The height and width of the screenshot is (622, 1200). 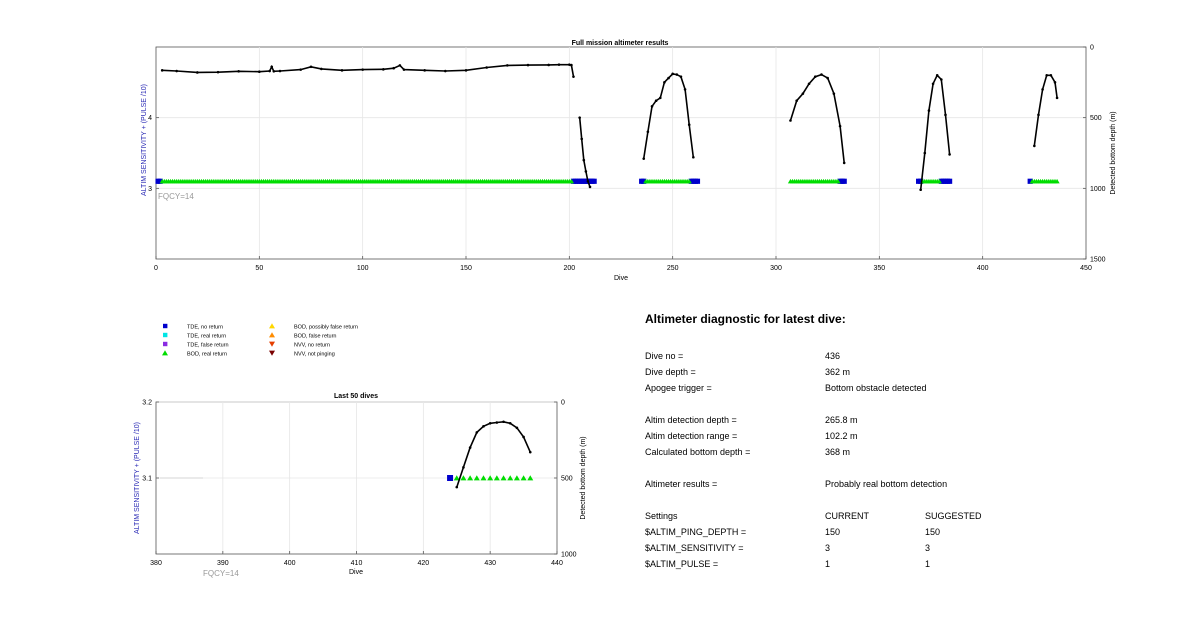 What do you see at coordinates (208, 346) in the screenshot?
I see `legend-label: TDE, false return` at bounding box center [208, 346].